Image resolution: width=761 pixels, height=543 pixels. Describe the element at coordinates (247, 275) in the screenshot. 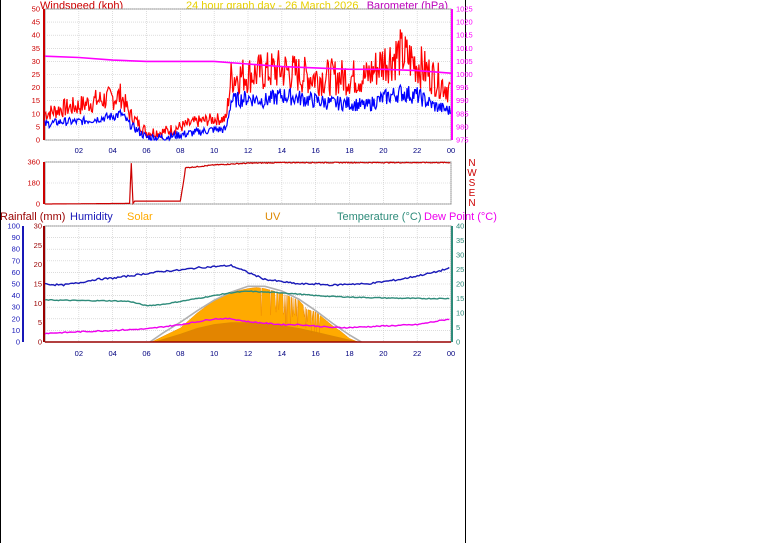

I see `humidity-line` at that location.